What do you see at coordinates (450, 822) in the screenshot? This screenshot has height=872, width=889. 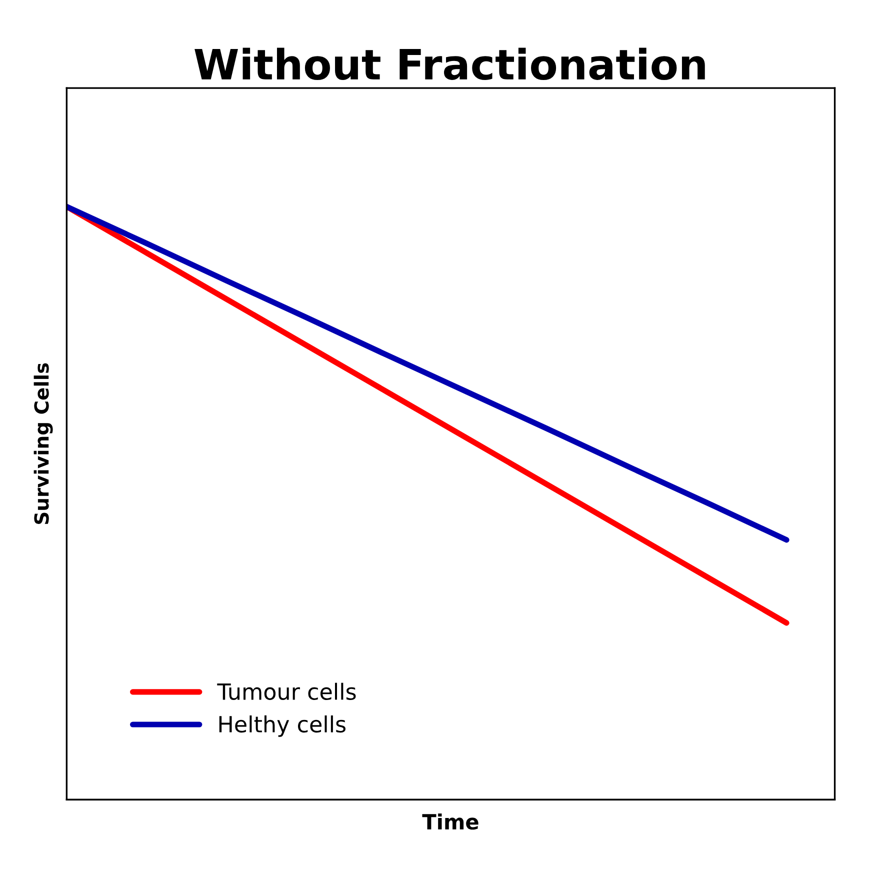 I see `x-axis-title: Time` at bounding box center [450, 822].